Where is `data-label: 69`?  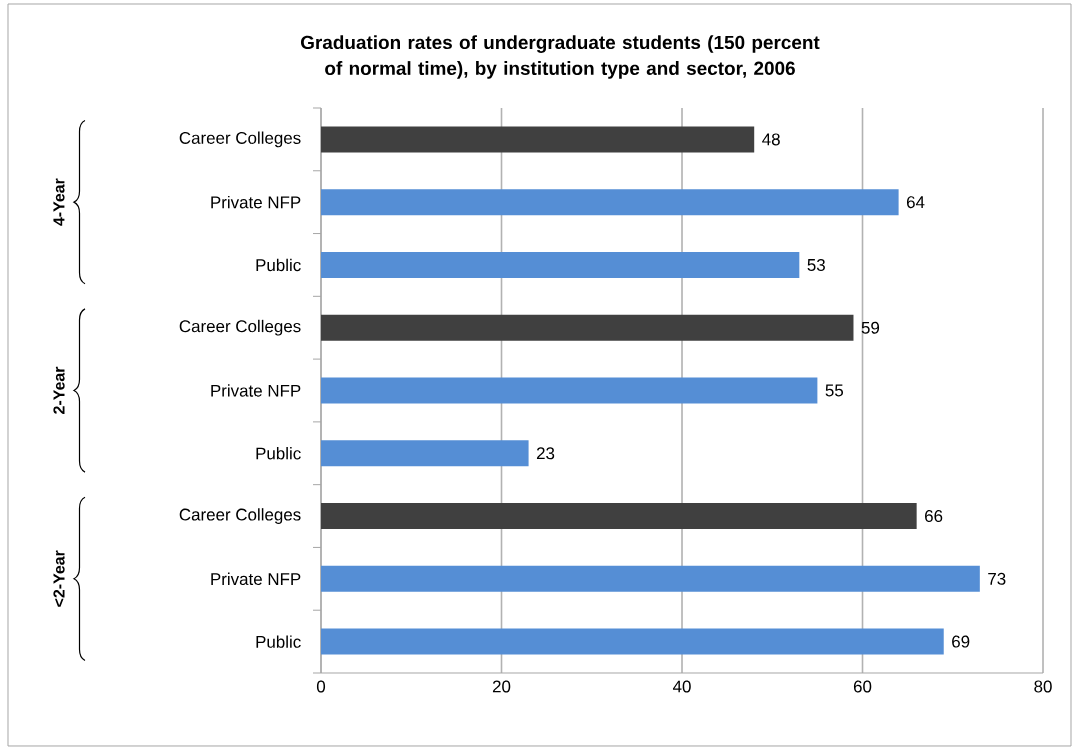
data-label: 69 is located at coordinates (961, 641).